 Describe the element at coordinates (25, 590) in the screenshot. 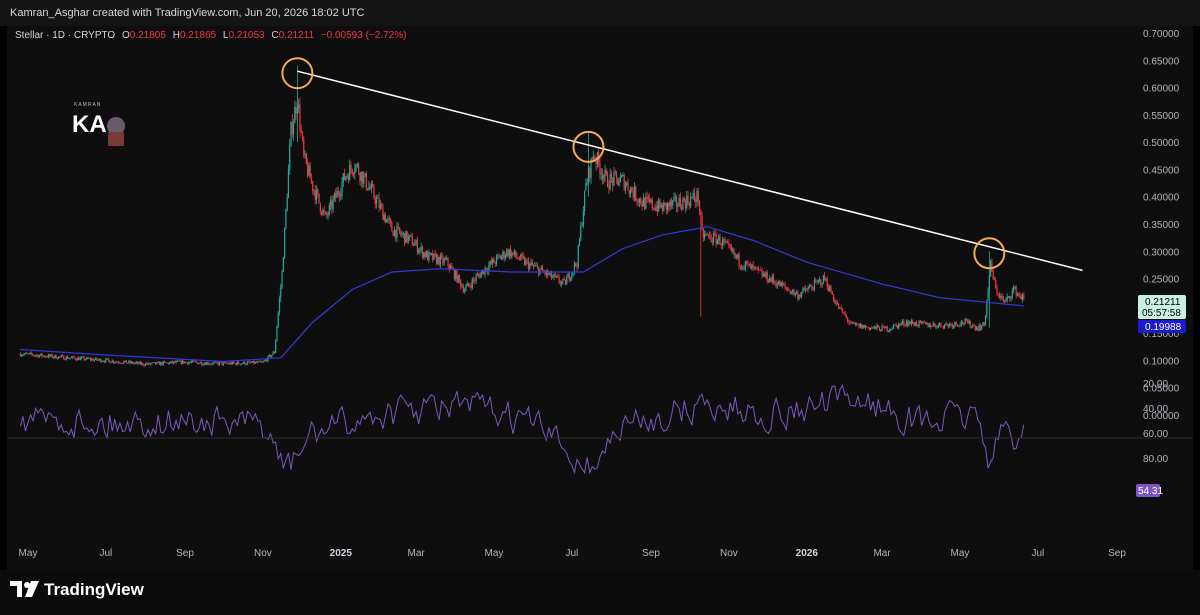

I see `tradingview-logo-icon` at that location.